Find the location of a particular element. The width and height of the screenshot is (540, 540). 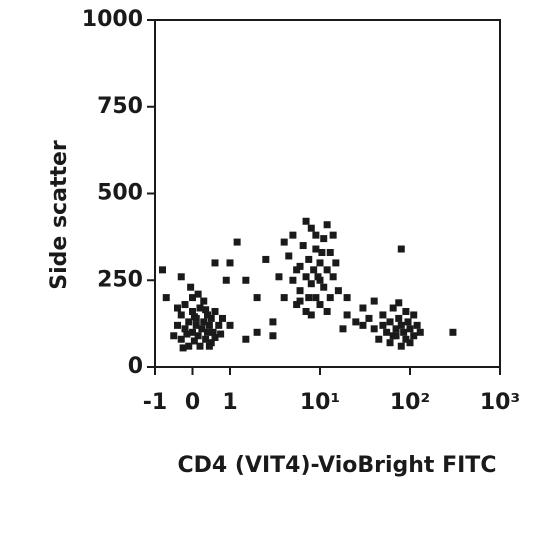

y-axis-label: Side scatter is located at coordinates (59, 215).